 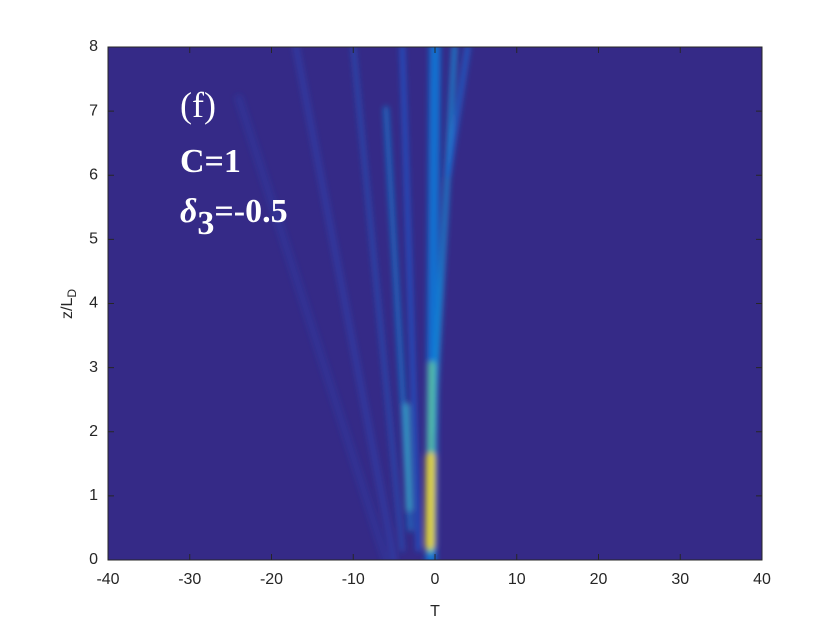 What do you see at coordinates (67, 308) in the screenshot?
I see `y-label-main: z/L` at bounding box center [67, 308].